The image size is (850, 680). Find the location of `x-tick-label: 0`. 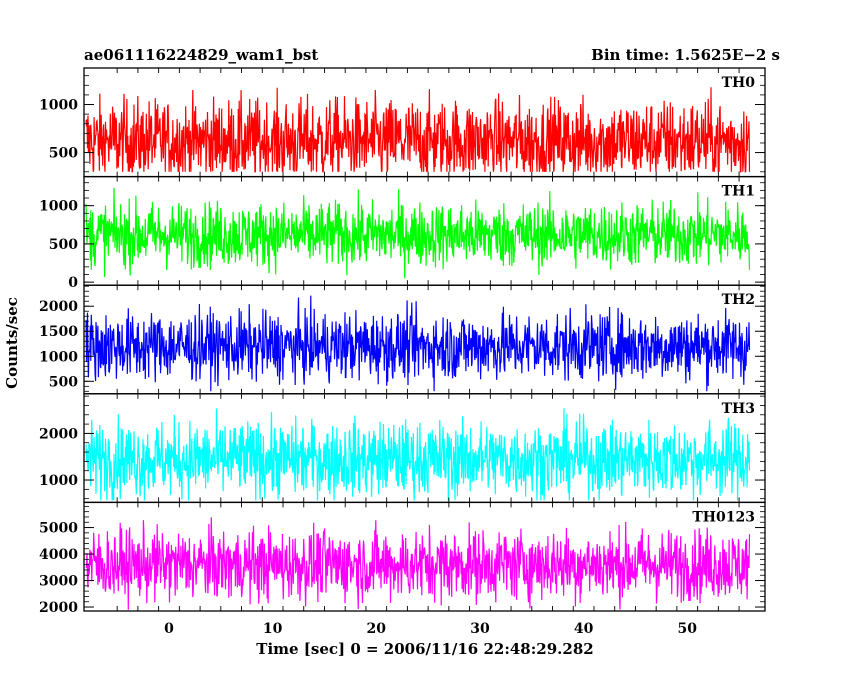

x-tick-label: 0 is located at coordinates (169, 629).